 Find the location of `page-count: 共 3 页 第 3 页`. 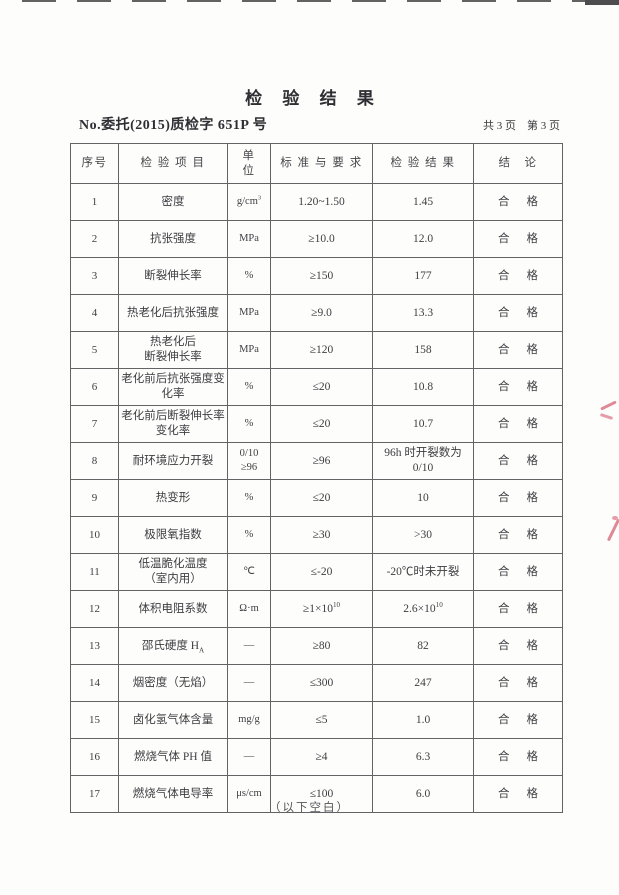

page-count: 共 3 页 第 3 页 is located at coordinates (521, 126).